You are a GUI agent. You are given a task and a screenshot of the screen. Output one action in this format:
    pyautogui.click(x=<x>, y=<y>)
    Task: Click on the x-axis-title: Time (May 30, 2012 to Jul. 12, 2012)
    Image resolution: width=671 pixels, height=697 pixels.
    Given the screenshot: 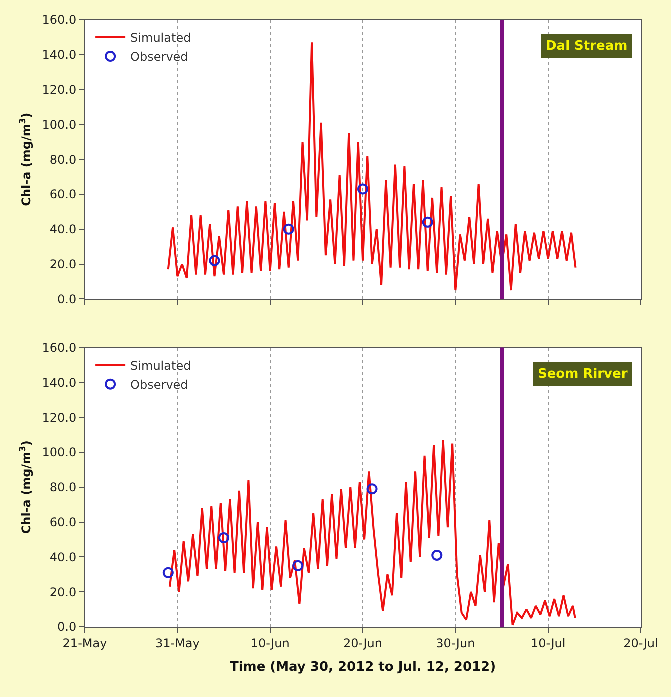 What is the action you would take?
    pyautogui.click(x=363, y=667)
    